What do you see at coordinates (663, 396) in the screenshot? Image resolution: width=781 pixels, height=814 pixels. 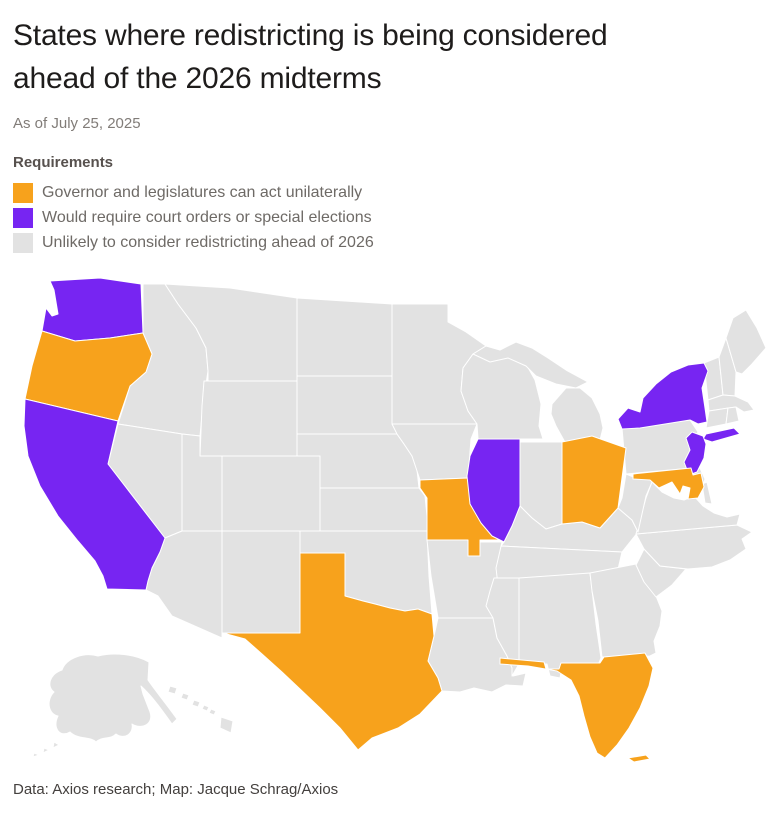 I see `state-ny: New York` at bounding box center [663, 396].